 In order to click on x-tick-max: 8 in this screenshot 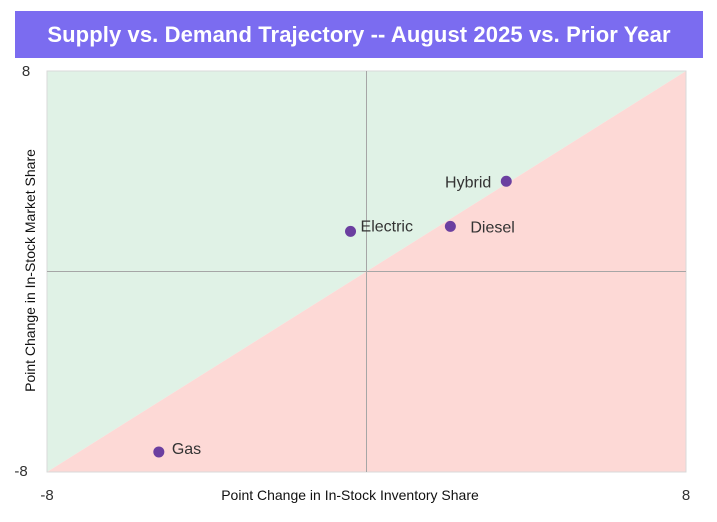, I will do `click(686, 495)`.